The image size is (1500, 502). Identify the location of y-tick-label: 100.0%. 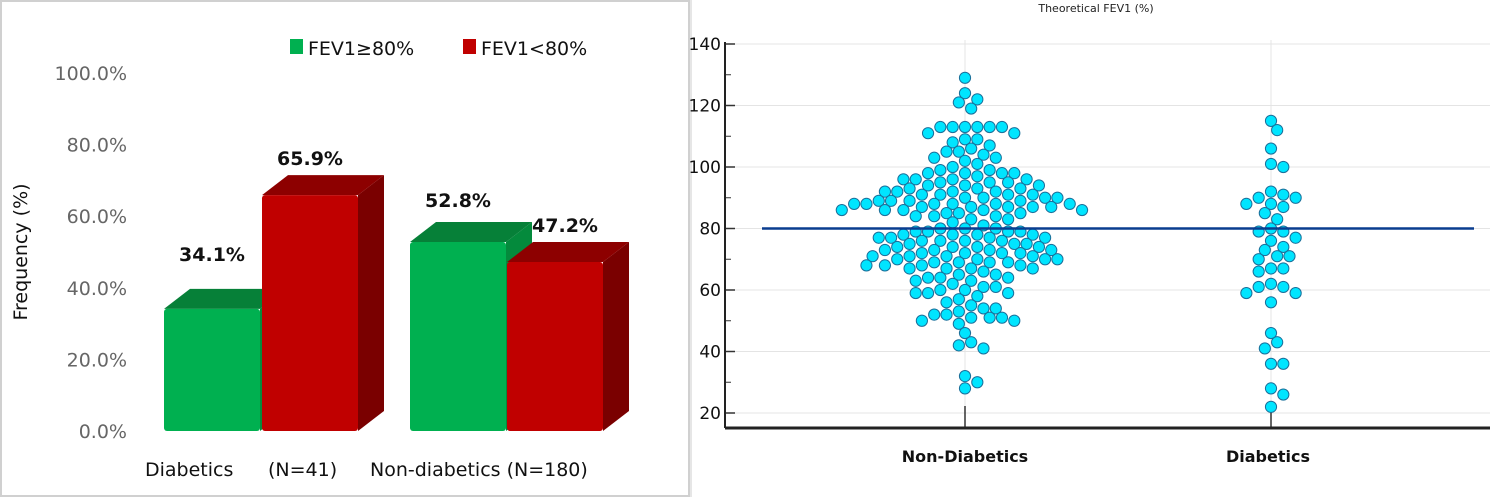
(91, 74).